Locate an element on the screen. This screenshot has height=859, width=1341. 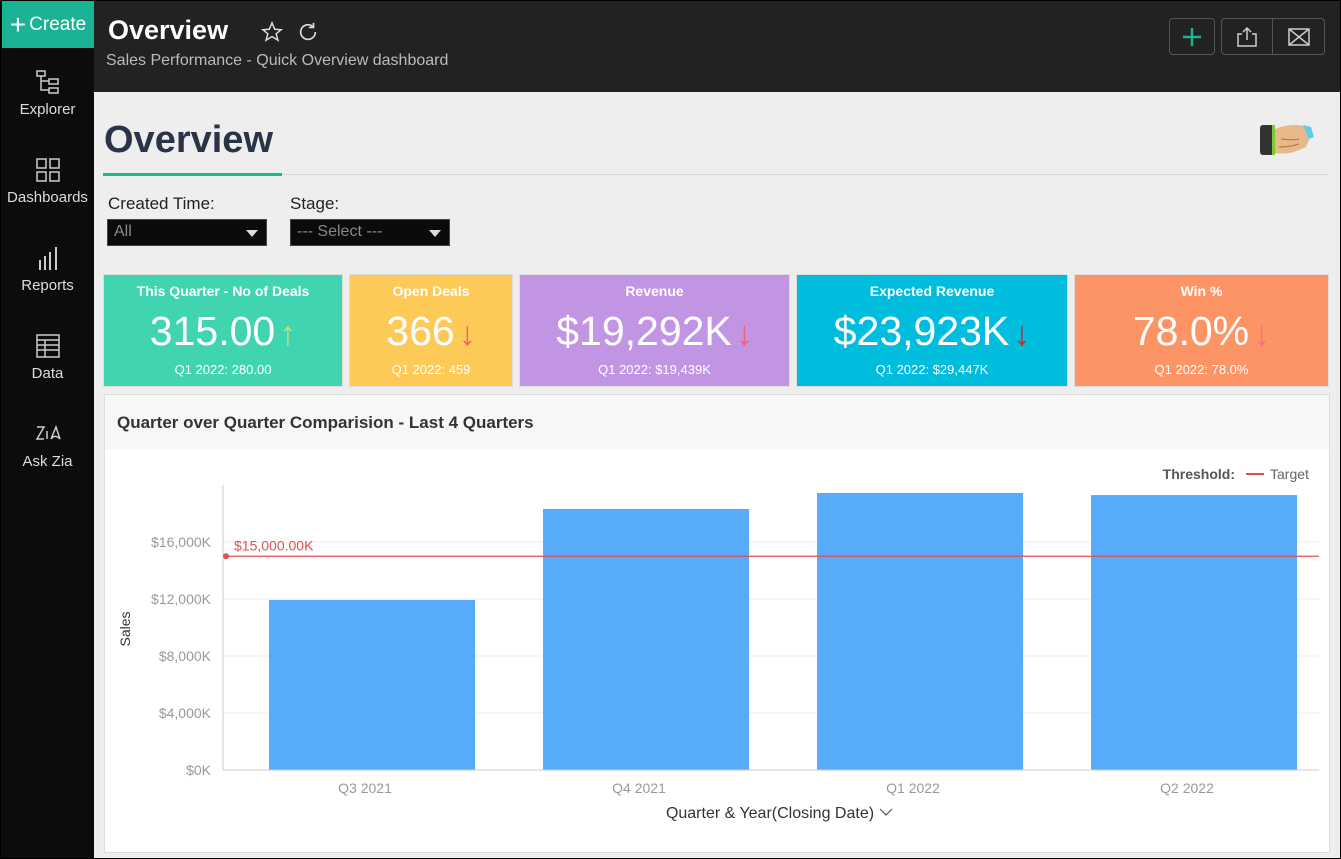
select-value: --- Select --- is located at coordinates (340, 231).